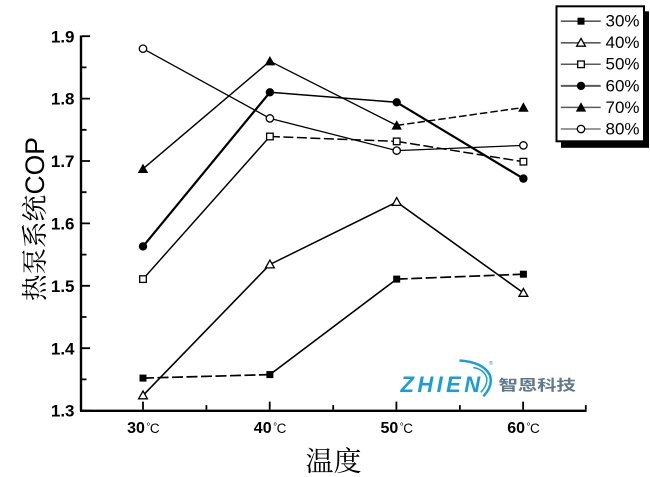 This screenshot has height=477, width=650. I want to click on svg-text: 60%, so click(623, 85).